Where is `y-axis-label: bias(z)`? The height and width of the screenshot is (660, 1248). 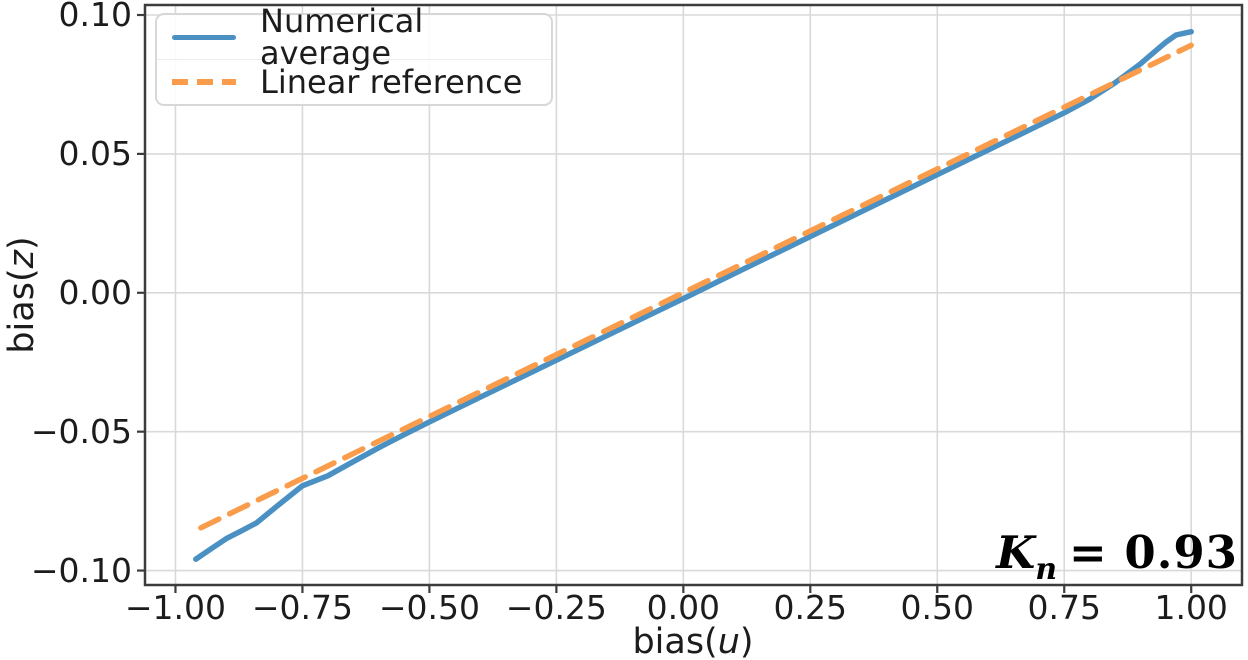
y-axis-label: bias(z) is located at coordinates (22, 294).